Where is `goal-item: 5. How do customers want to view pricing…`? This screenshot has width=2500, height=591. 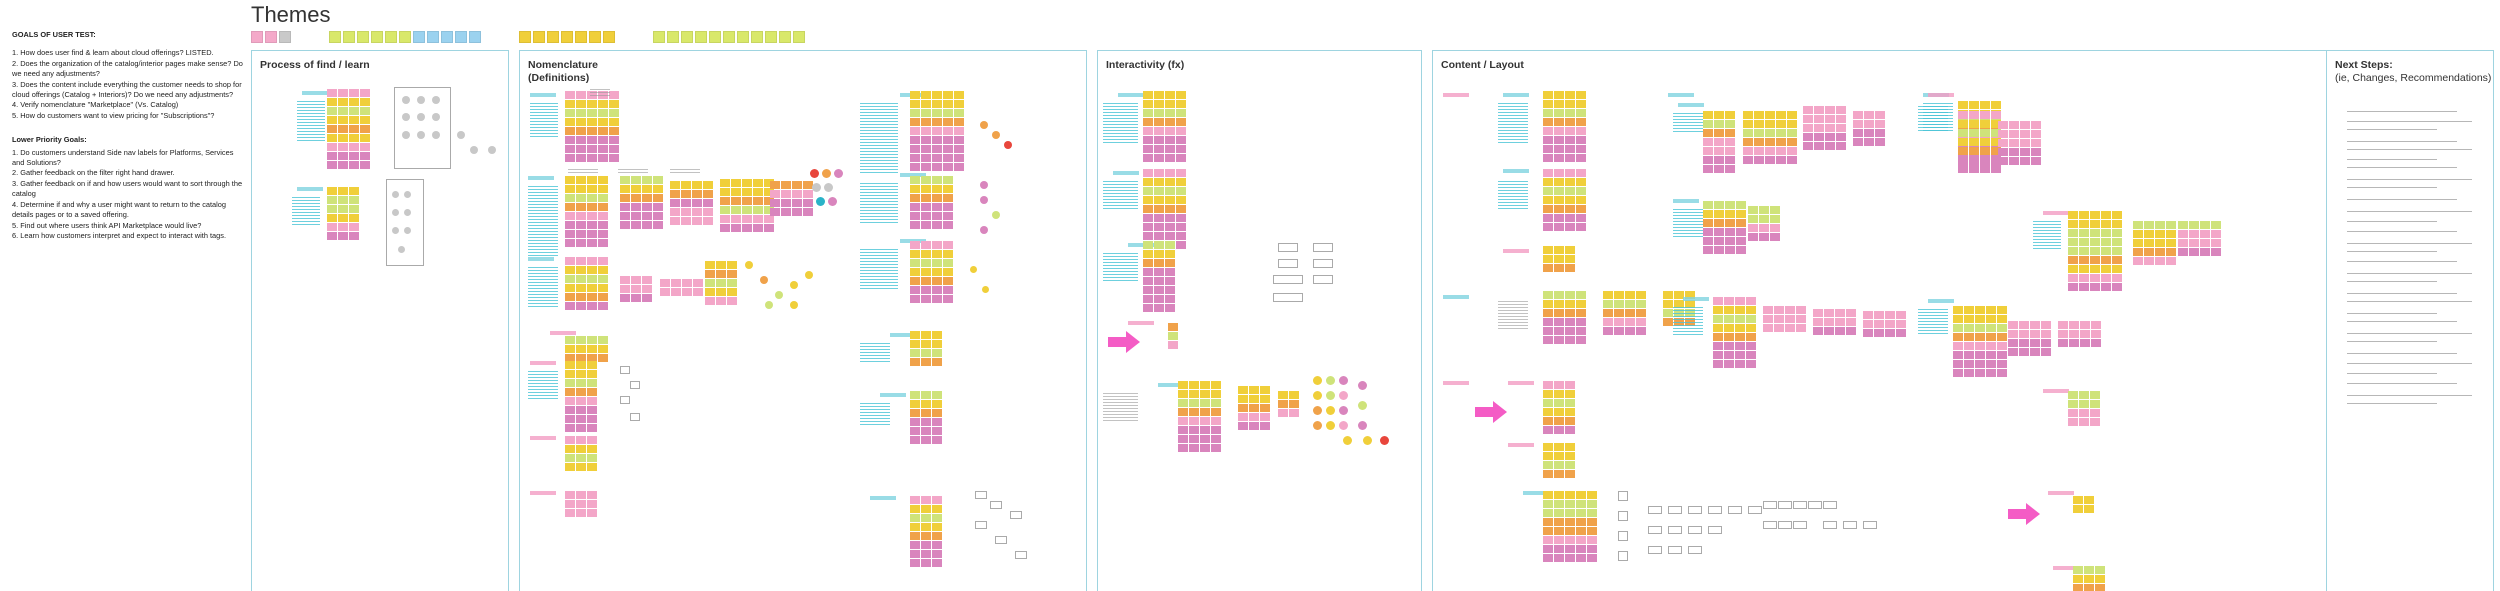 goal-item: 5. How do customers want to view pricing… is located at coordinates (113, 115).